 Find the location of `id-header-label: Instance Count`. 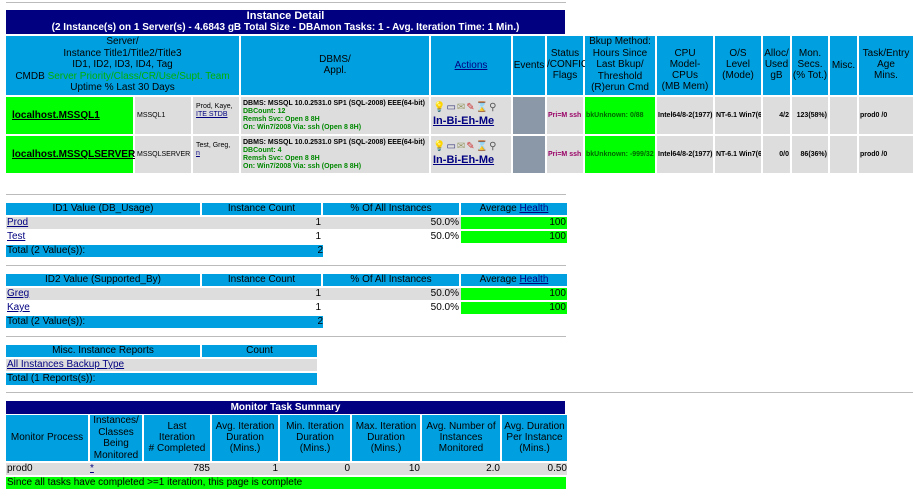

id-header-label: Instance Count is located at coordinates (261, 208).